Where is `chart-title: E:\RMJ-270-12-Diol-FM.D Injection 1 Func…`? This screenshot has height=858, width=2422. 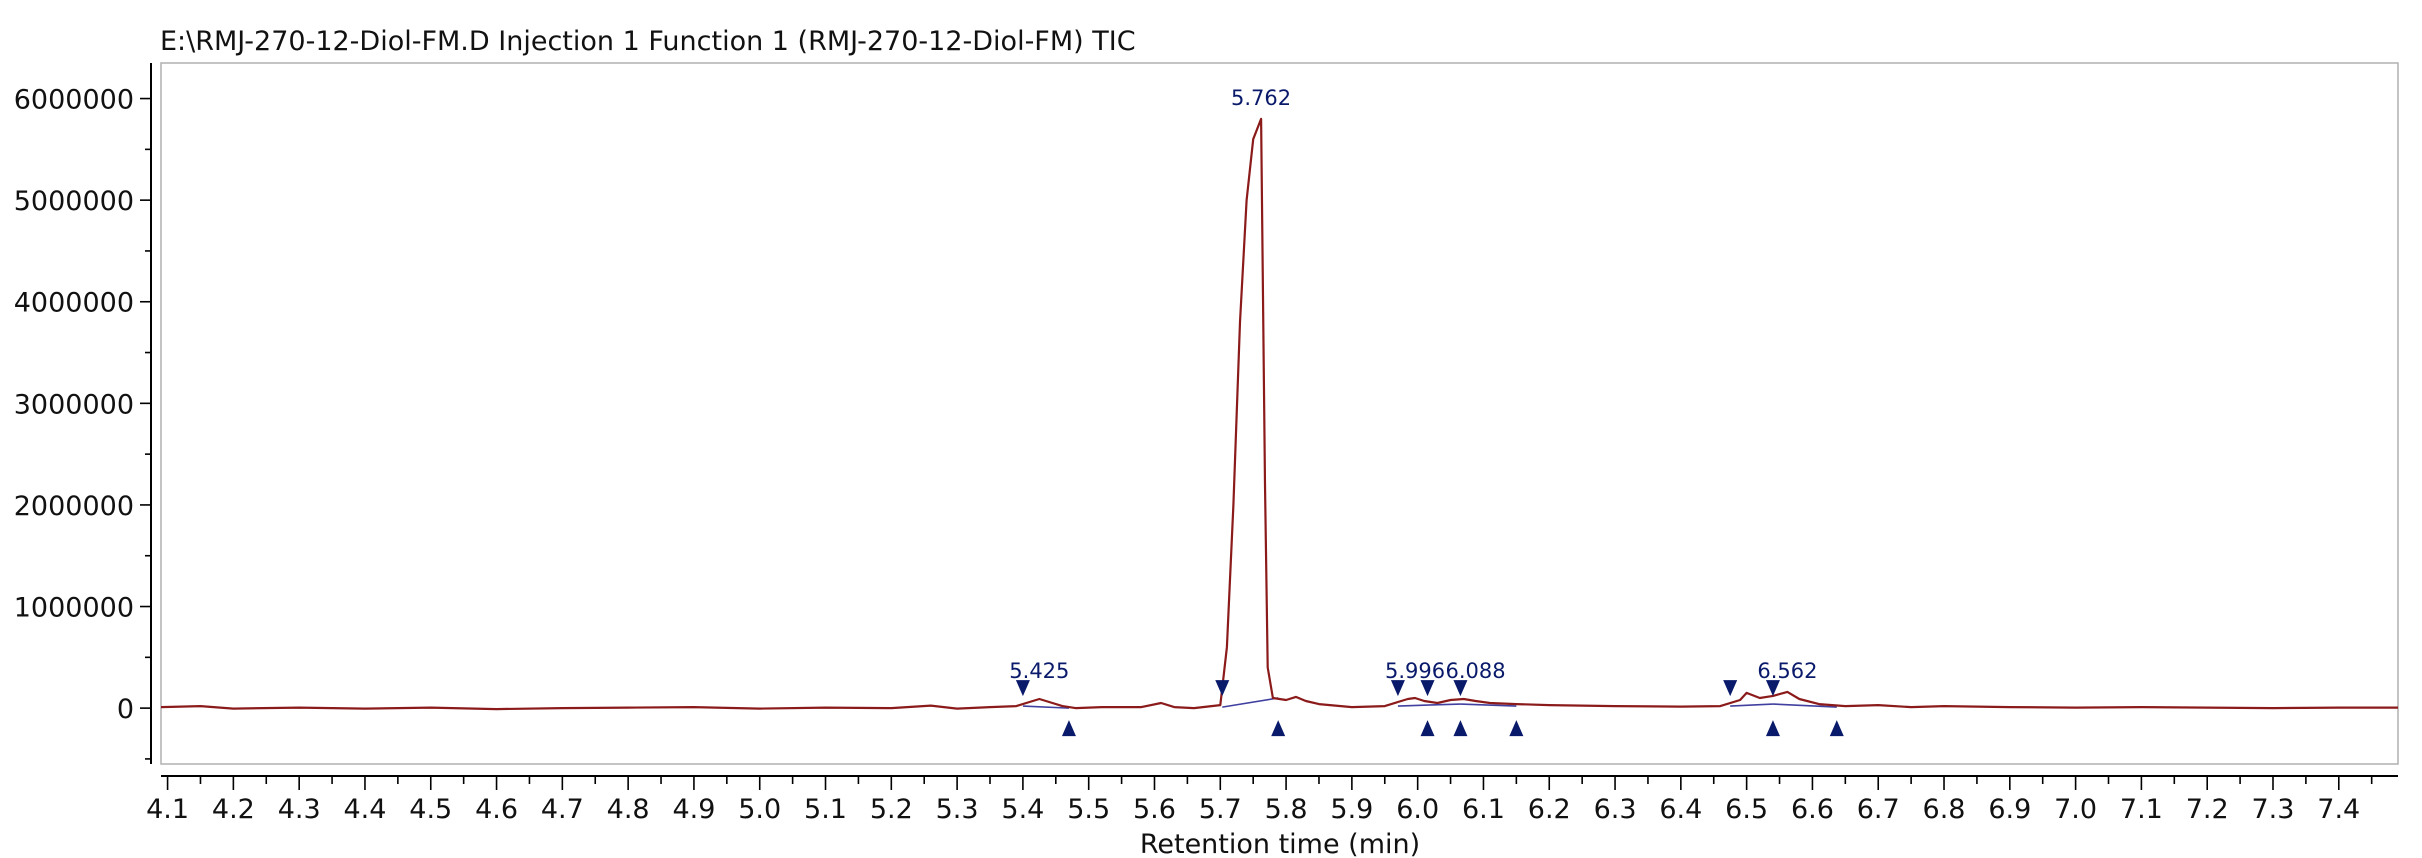
chart-title: E:\RMJ-270-12-Diol-FM.D Injection 1 Func… is located at coordinates (648, 41).